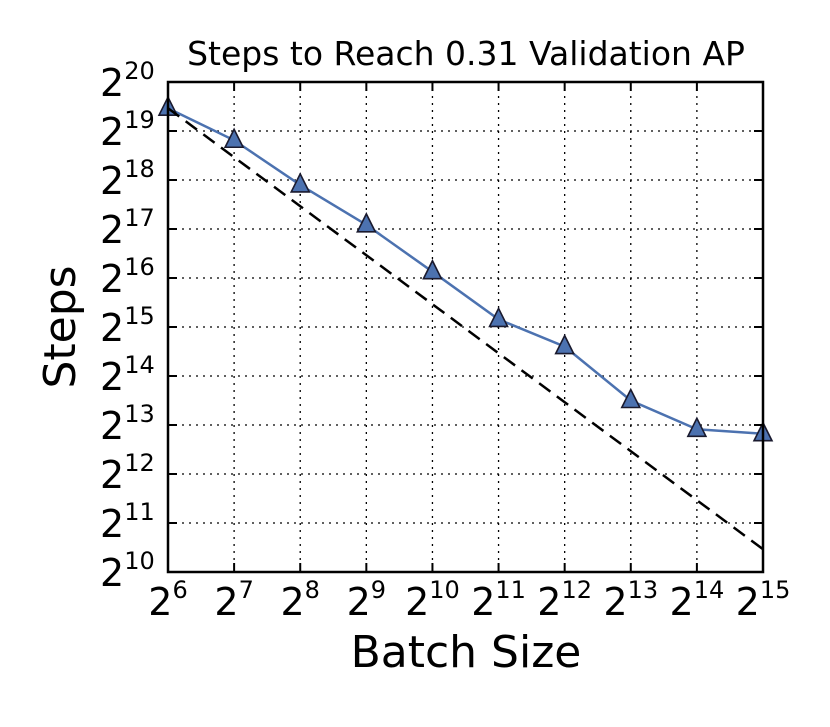 Image resolution: width=830 pixels, height=727 pixels. What do you see at coordinates (510, 590) in the screenshot?
I see `x-tick-exponent: 11` at bounding box center [510, 590].